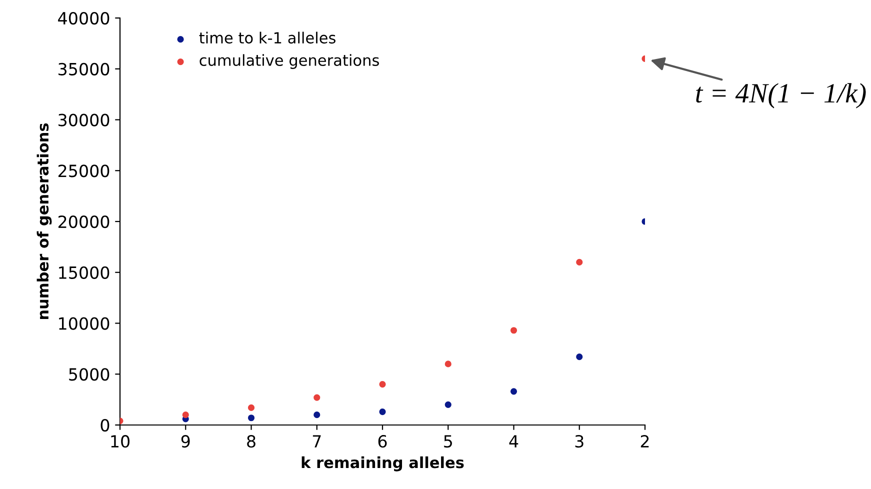 Image resolution: width=871 pixels, height=489 pixels. Describe the element at coordinates (579, 441) in the screenshot. I see `x-tick-label: 3` at that location.